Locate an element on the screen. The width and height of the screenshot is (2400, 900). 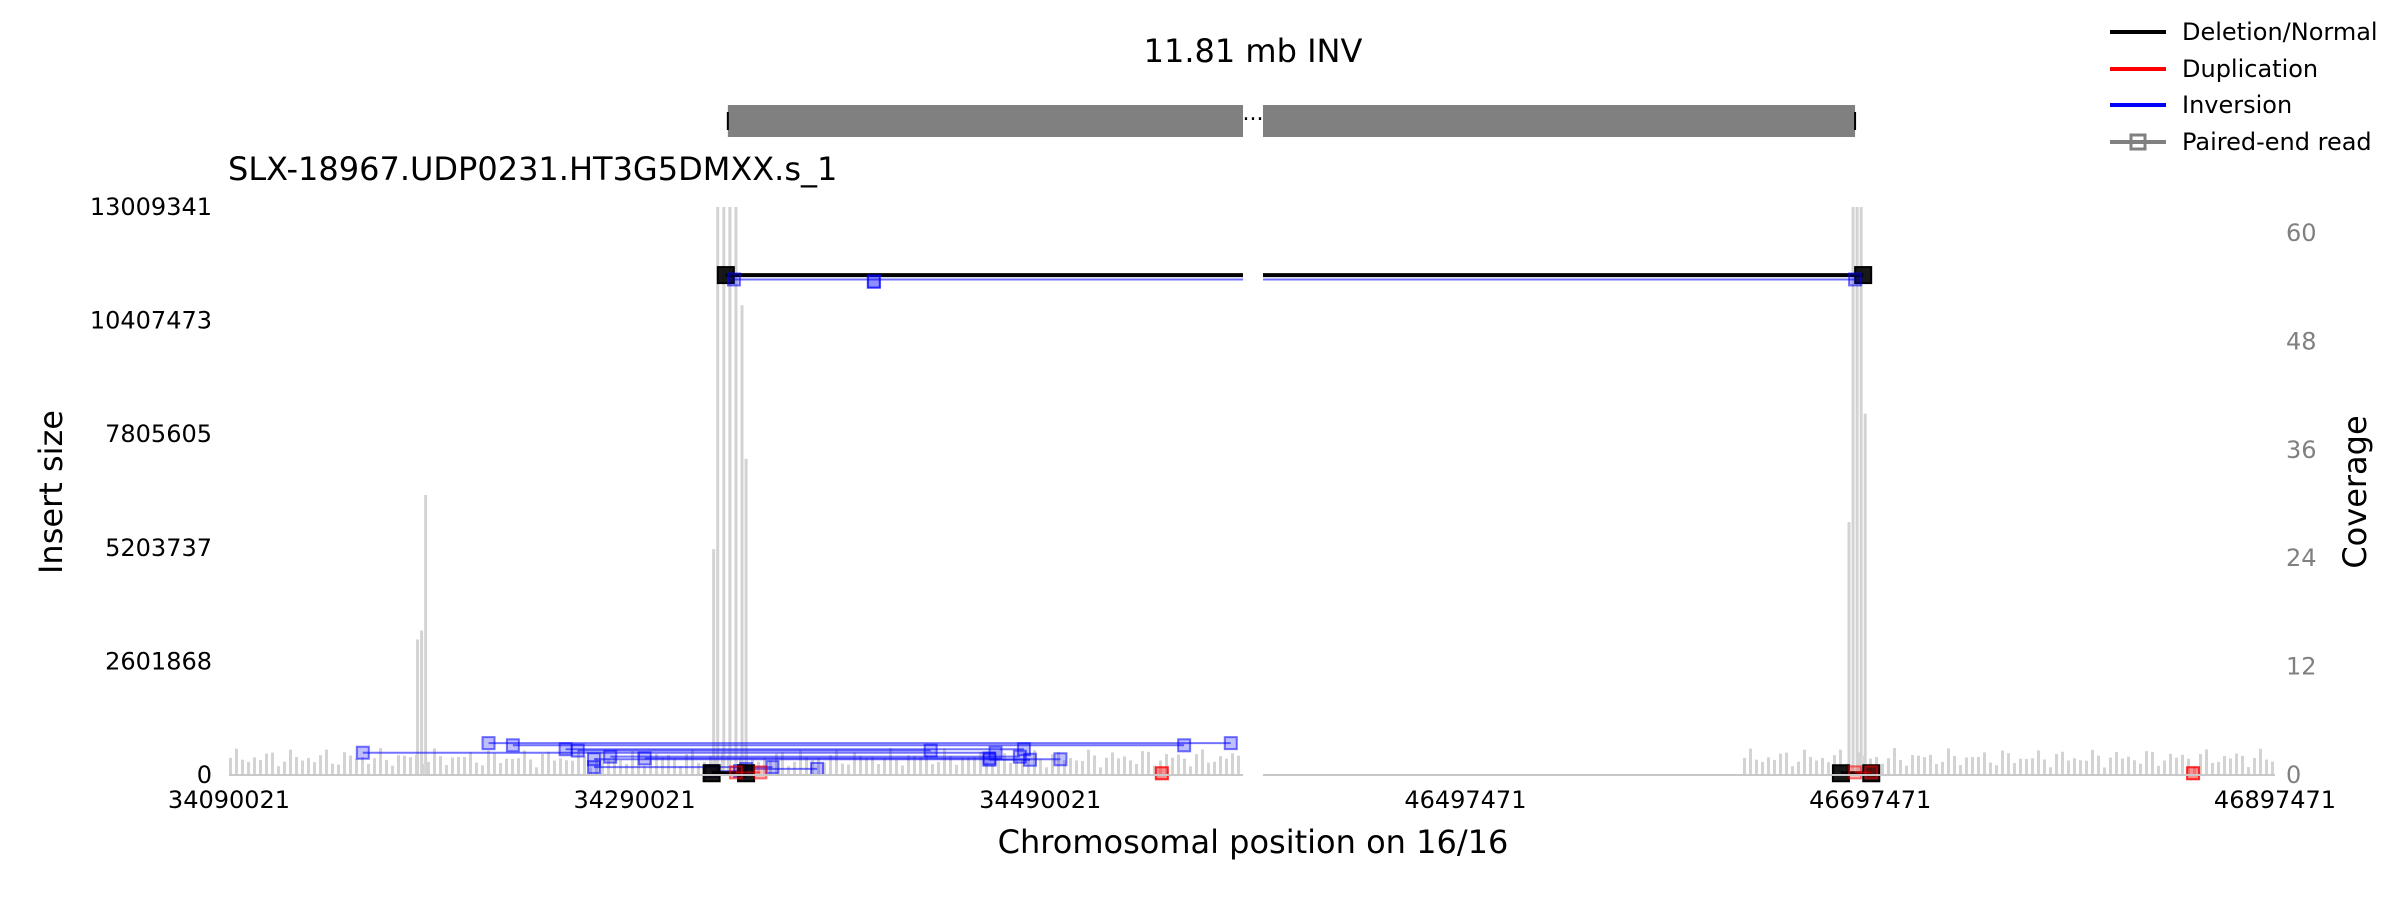
y-axis-label-right: Coverage is located at coordinates (2355, 491).